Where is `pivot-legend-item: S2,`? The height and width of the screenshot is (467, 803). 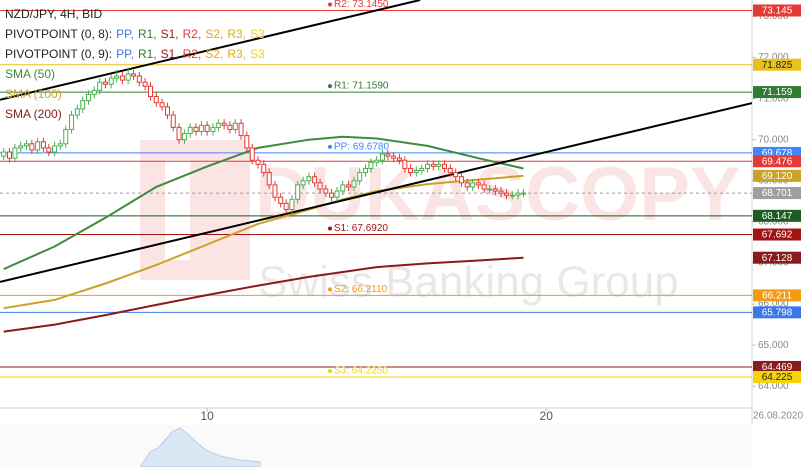 pivot-legend-item: S2, is located at coordinates (214, 34).